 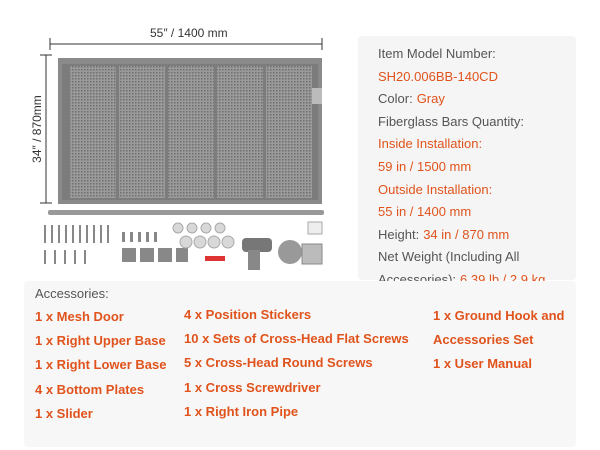 I want to click on spec-line: Item Model Number:, so click(x=437, y=53).